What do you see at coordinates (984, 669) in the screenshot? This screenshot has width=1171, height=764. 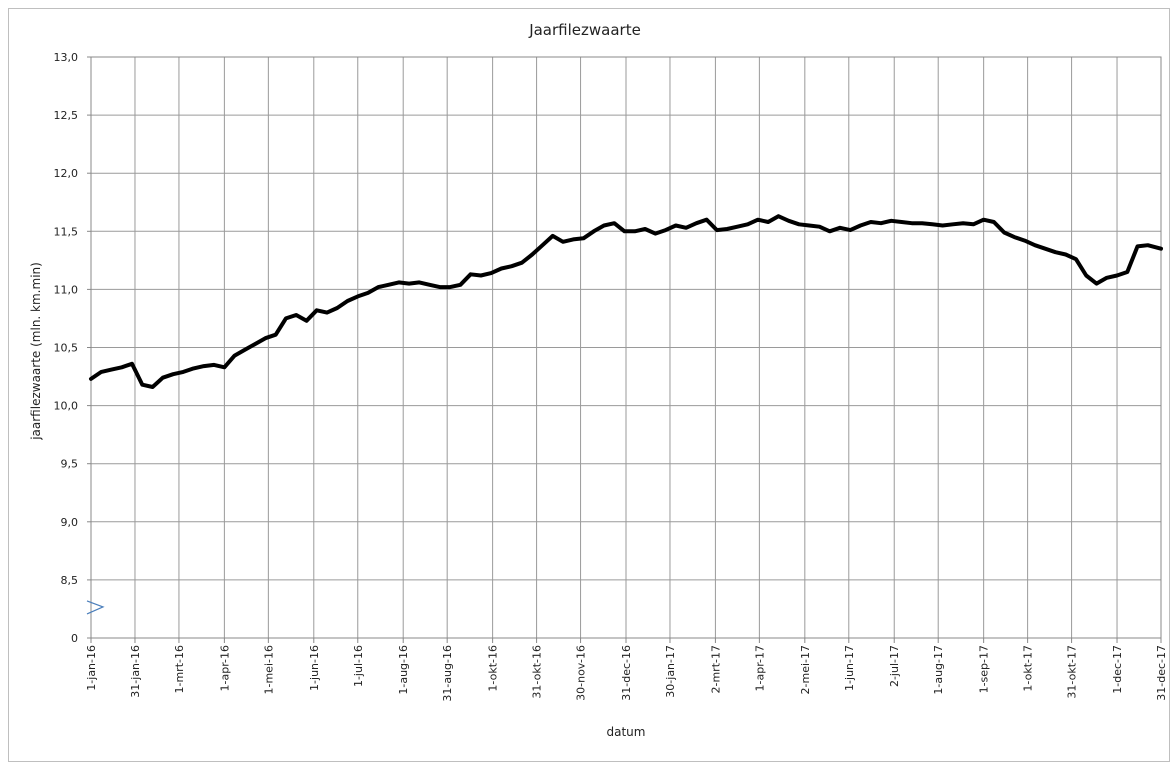 I see `x-tick-label: 1-sep-17` at bounding box center [984, 669].